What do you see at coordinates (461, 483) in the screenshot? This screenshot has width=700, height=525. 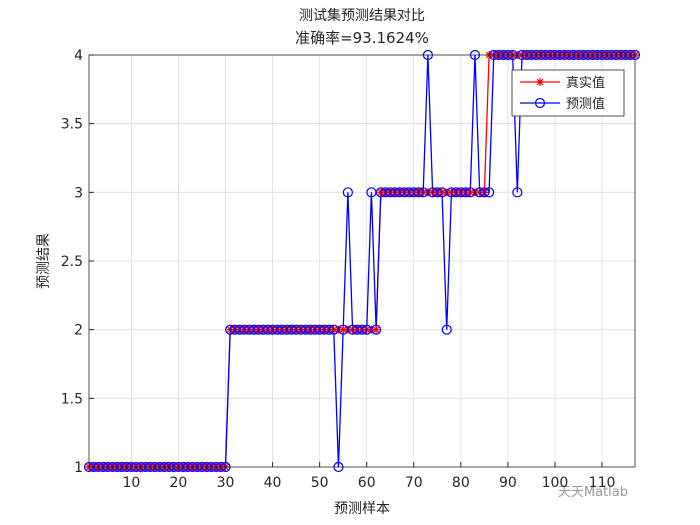 I see `x-tick-label: 80` at bounding box center [461, 483].